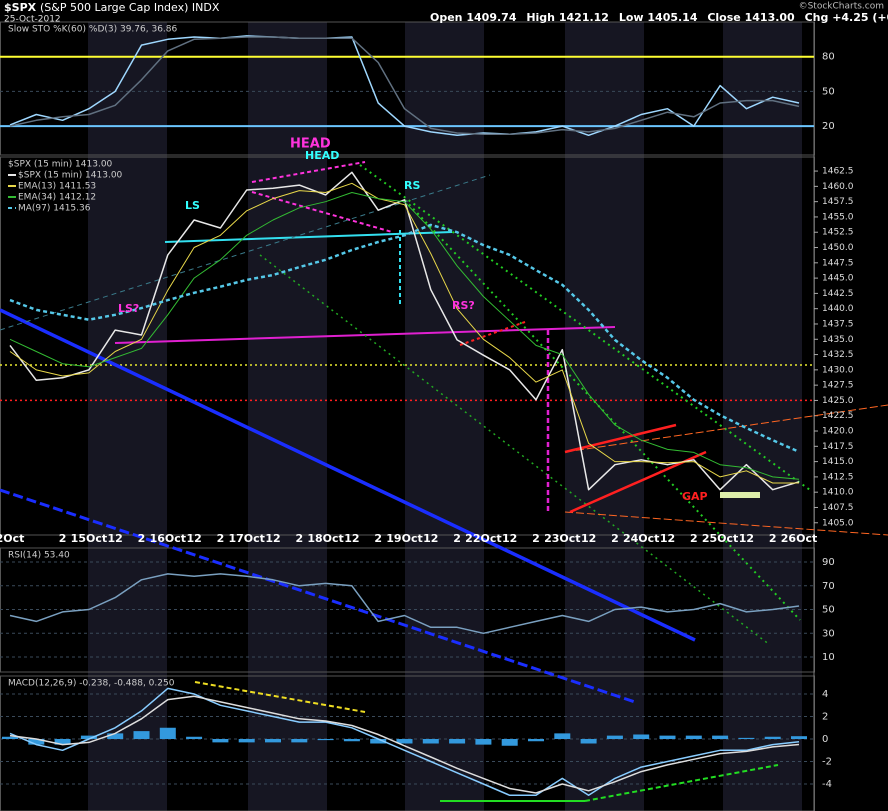  Describe the element at coordinates (192, 205) in the screenshot. I see `annotation: LS` at that location.